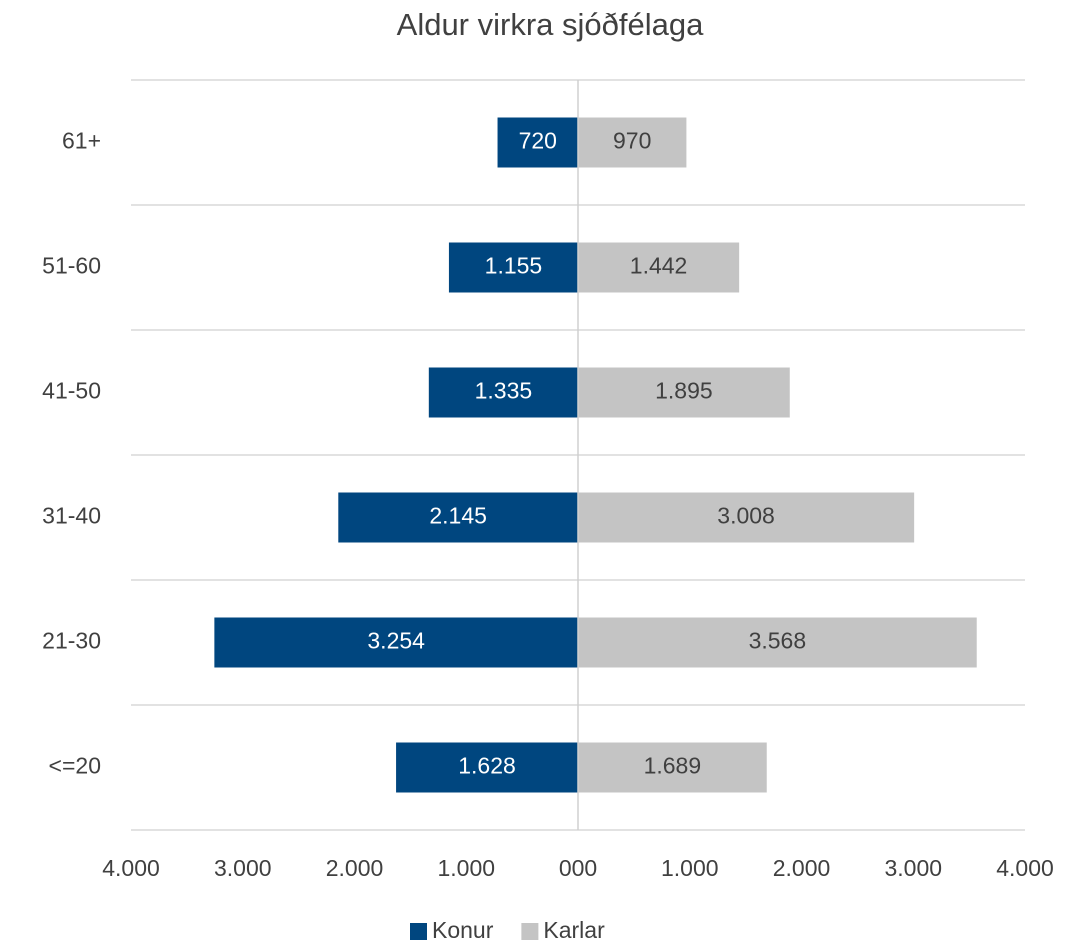 The image size is (1089, 946). What do you see at coordinates (550, 24) in the screenshot?
I see `chart-title: Aldur virkra sjóðfélaga` at bounding box center [550, 24].